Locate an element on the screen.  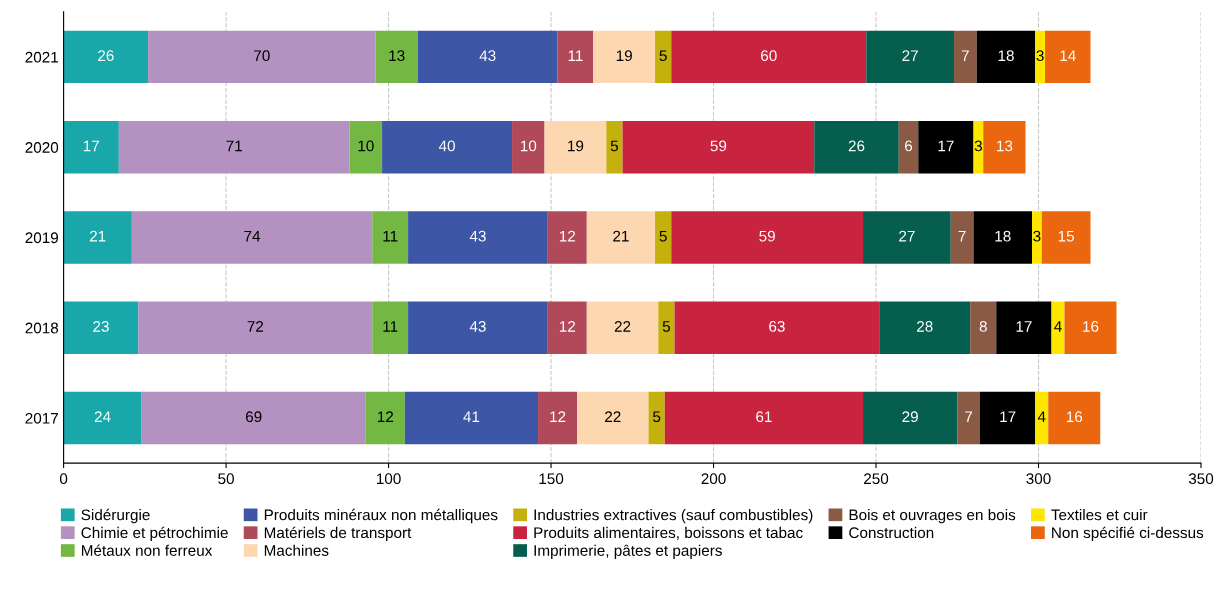
x-tick-label: 150 is located at coordinates (551, 479).